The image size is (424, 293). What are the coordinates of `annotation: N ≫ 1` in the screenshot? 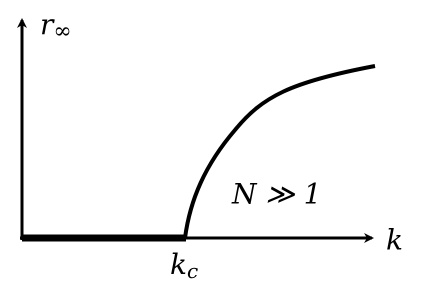 It's located at (276, 194).